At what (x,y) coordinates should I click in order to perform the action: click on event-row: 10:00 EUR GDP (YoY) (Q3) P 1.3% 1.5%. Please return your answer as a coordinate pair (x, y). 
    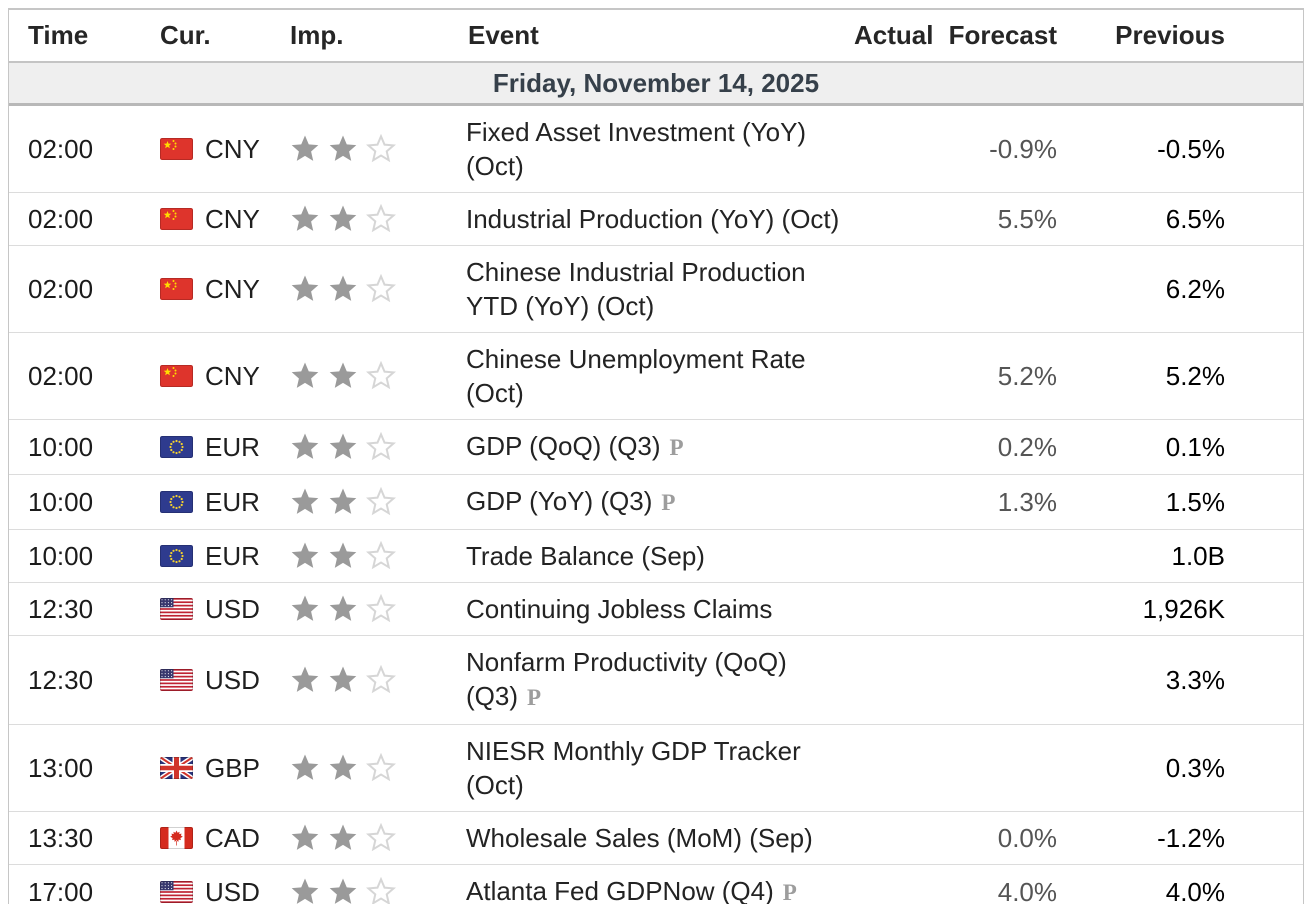
    Looking at the image, I should click on (656, 501).